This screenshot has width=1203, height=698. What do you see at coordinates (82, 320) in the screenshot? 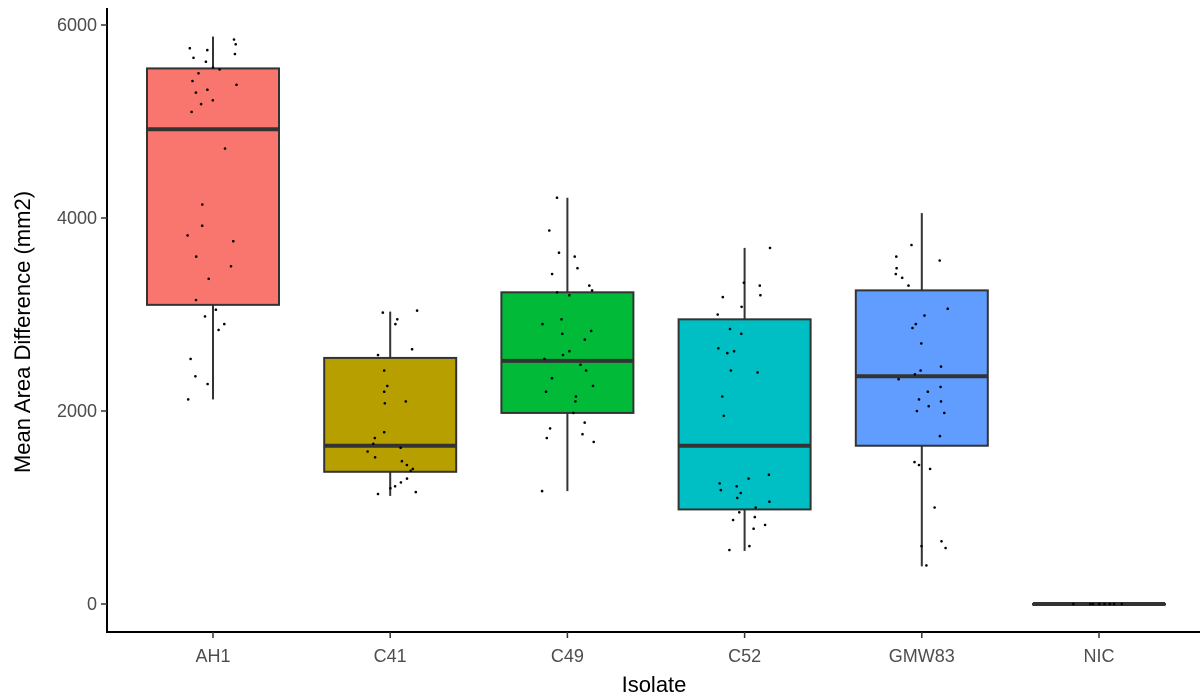
I see `y-axis: 0 2000 4000 6000` at bounding box center [82, 320].